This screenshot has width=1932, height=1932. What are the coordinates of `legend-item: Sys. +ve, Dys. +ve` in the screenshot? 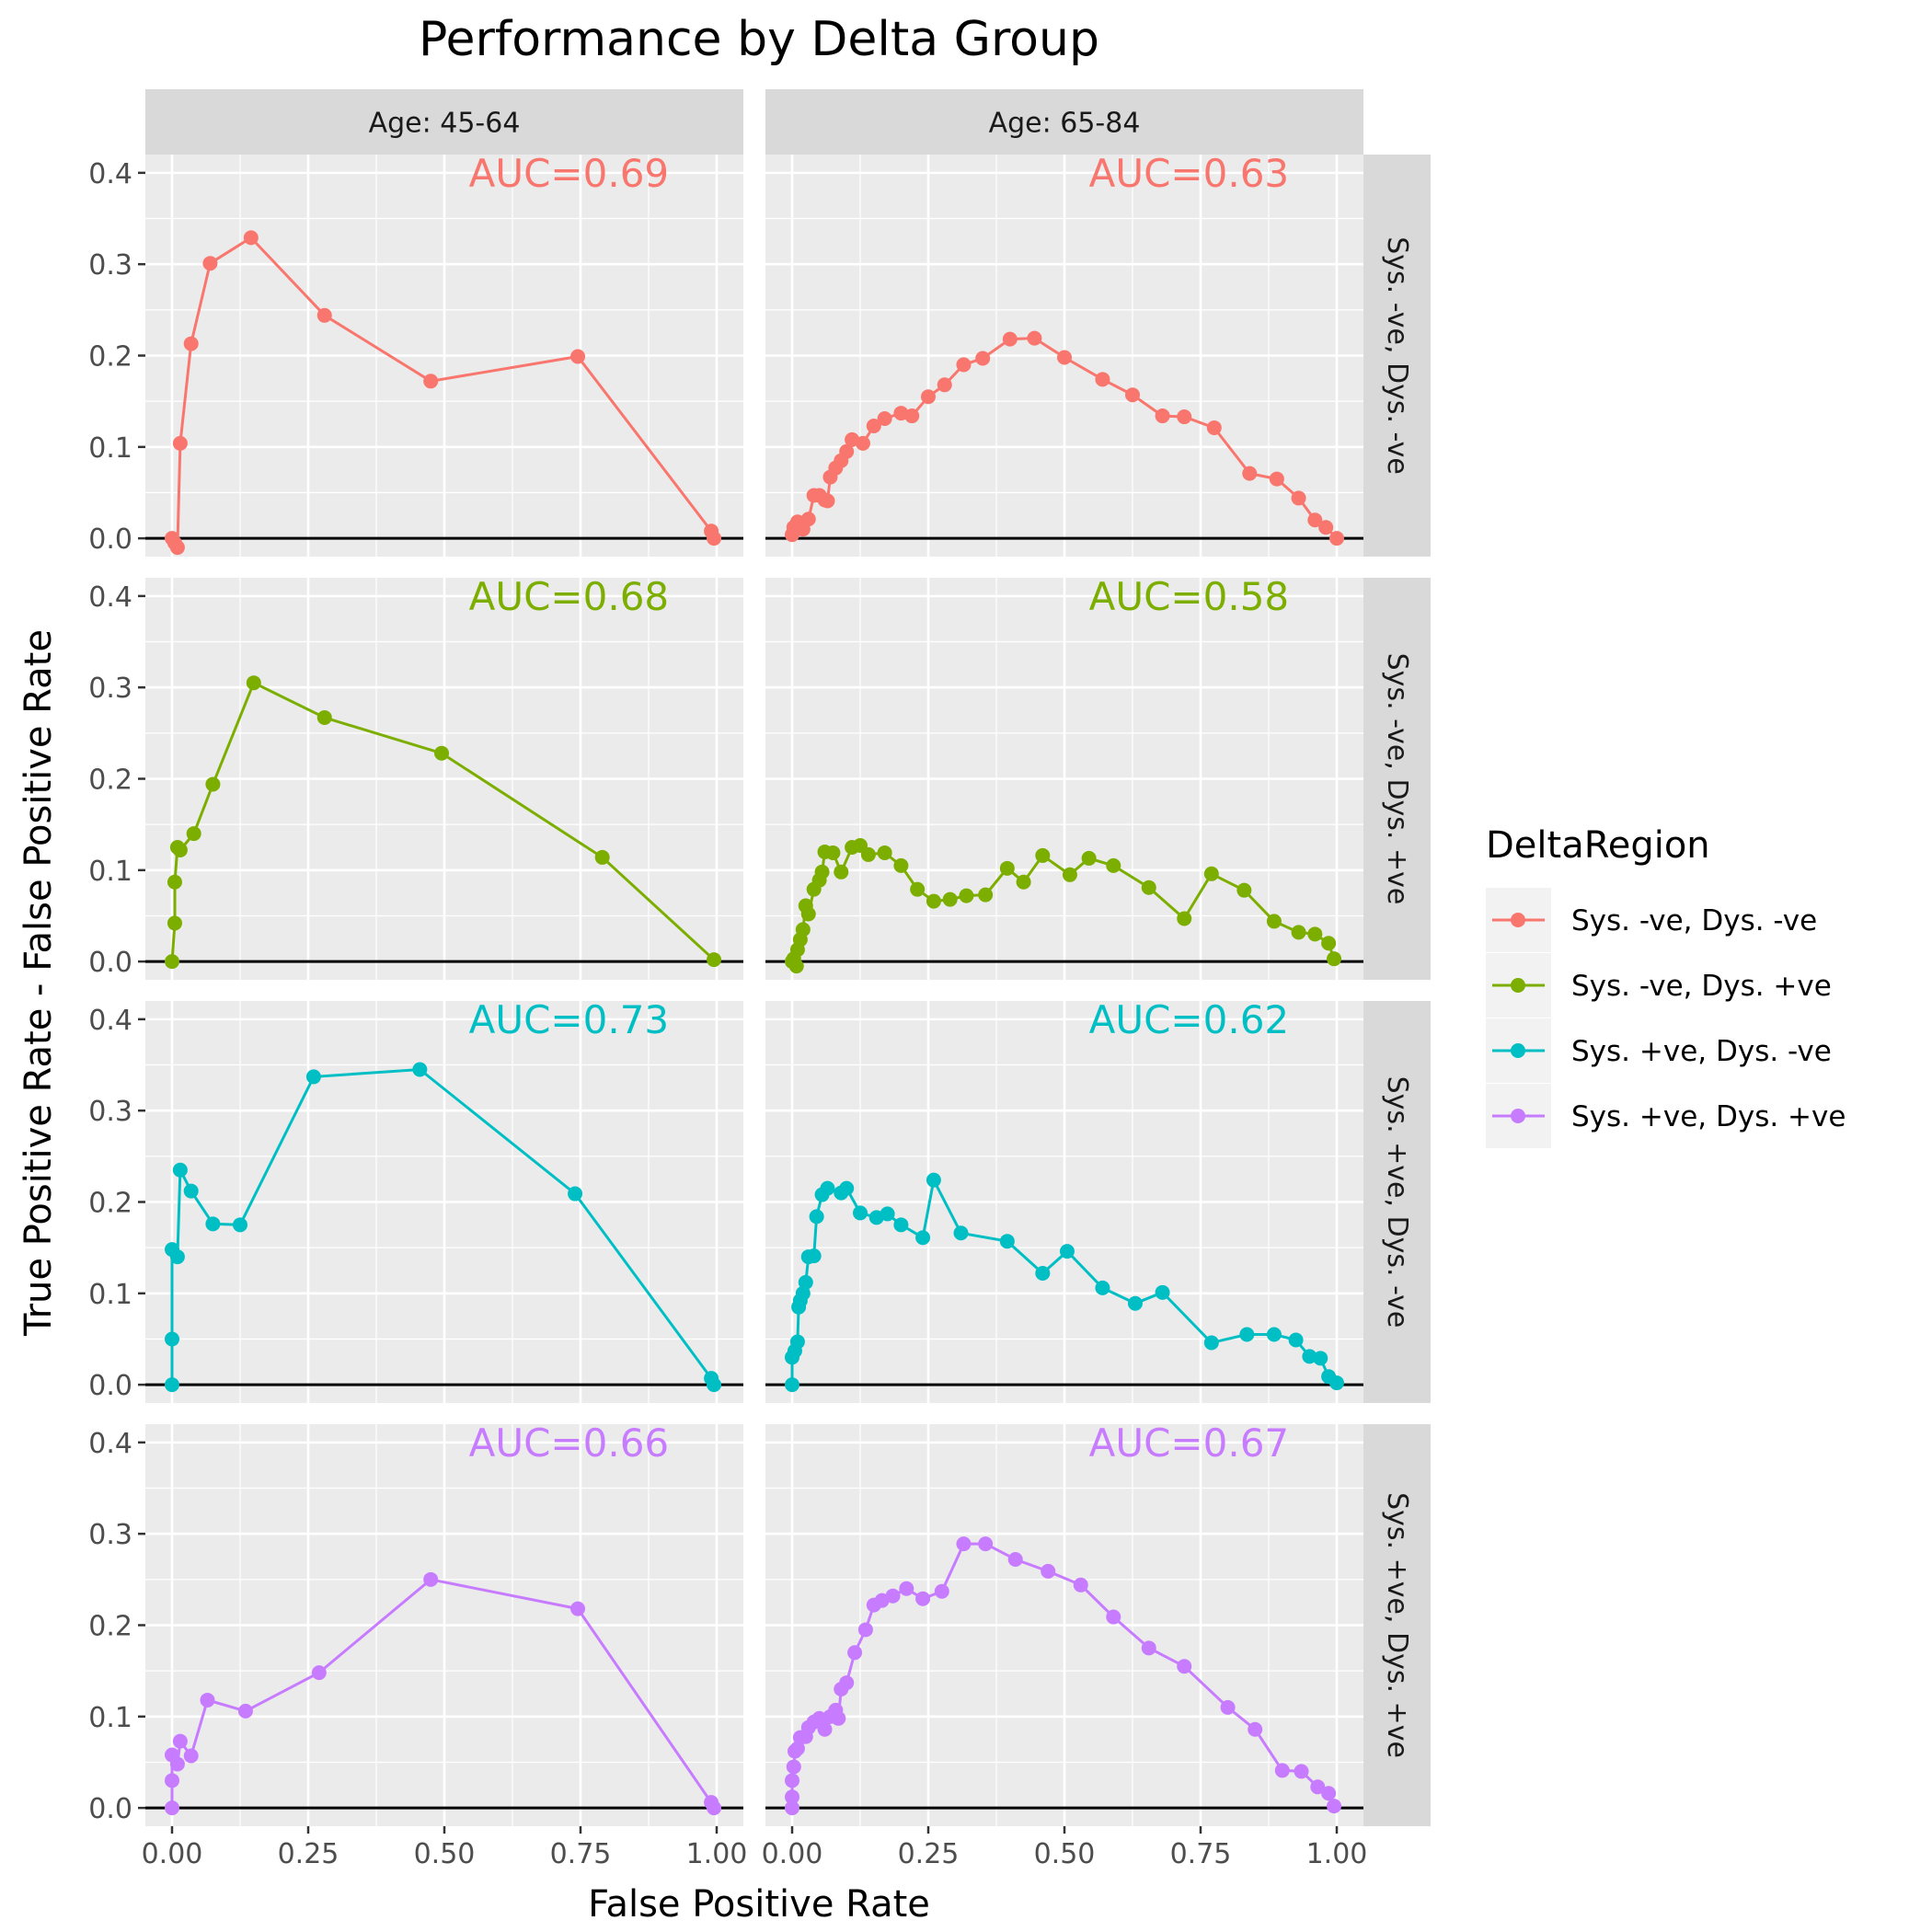 It's located at (1666, 1116).